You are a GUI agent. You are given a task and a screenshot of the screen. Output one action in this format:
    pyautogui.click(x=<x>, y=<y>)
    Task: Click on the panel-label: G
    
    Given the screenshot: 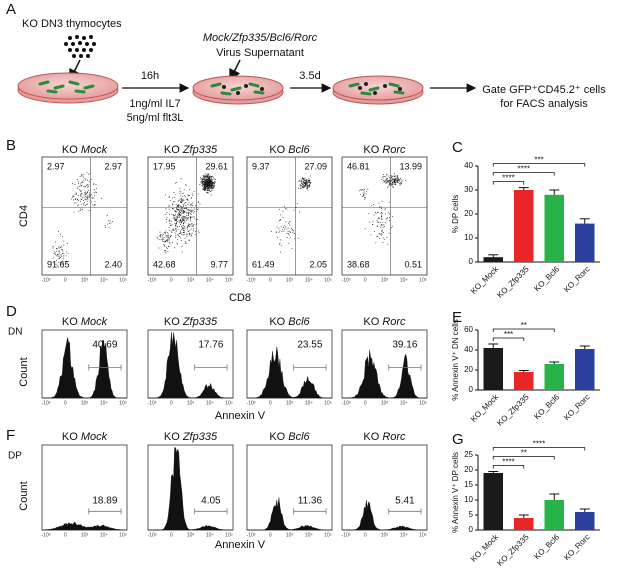 What is the action you would take?
    pyautogui.click(x=458, y=439)
    